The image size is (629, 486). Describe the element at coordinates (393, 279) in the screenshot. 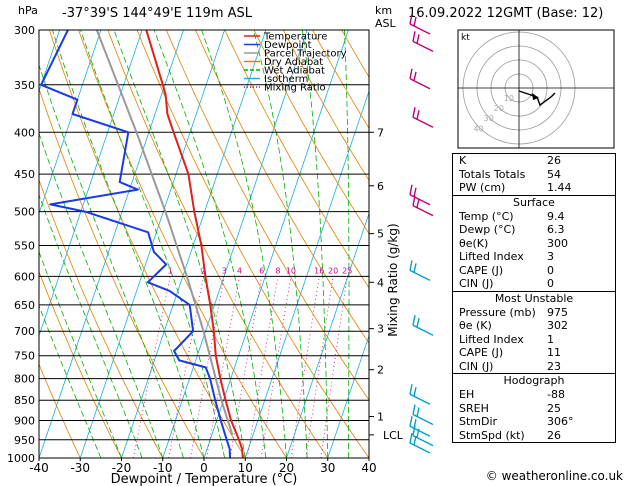

I see `mixing-ratio-axis-label: Mixing Ratio (g/kg)` at that location.